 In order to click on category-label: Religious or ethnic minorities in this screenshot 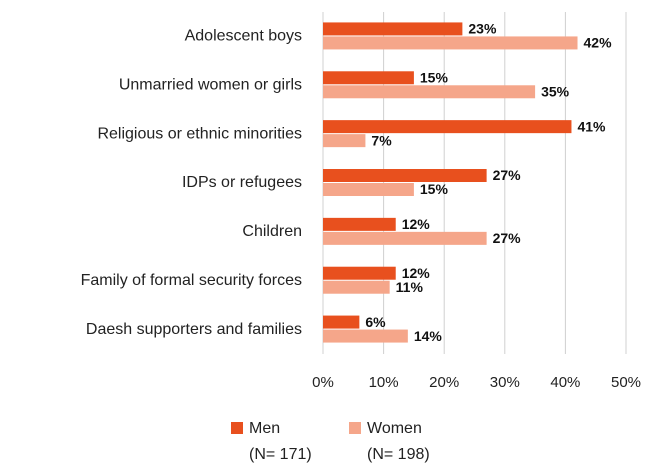, I will do `click(199, 133)`.